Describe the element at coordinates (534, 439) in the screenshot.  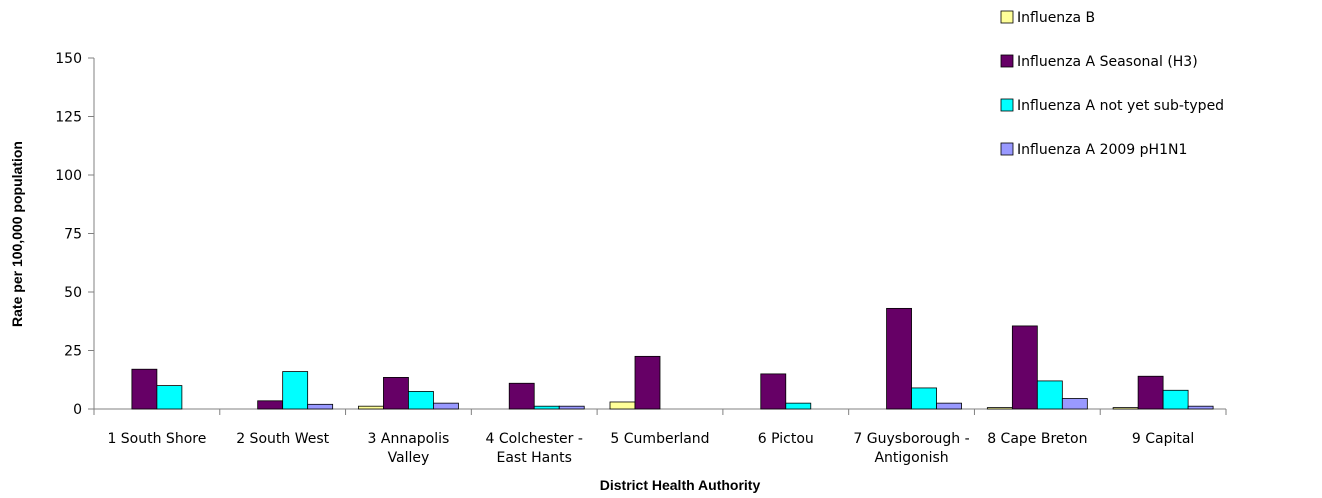
I see `category-label: 4 Colchester -` at that location.